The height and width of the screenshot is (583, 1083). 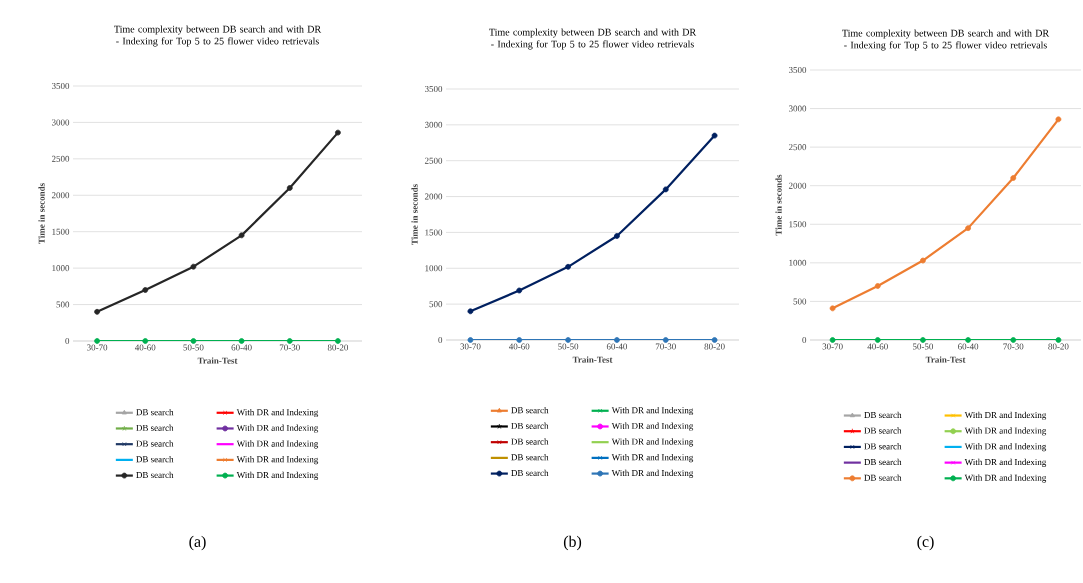 I want to click on x-tick-label: 50-50, so click(x=568, y=346).